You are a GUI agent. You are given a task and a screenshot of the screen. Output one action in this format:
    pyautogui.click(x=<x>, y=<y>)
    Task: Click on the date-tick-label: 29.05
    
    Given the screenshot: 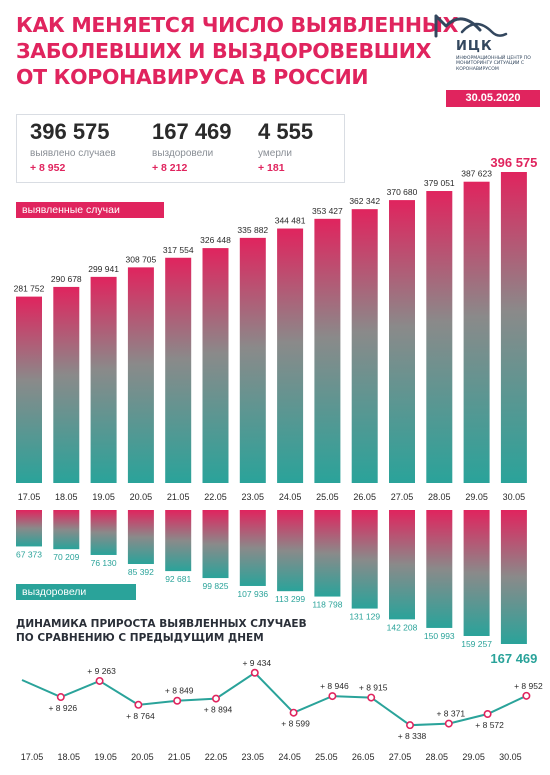 What is the action you would take?
    pyautogui.click(x=476, y=497)
    